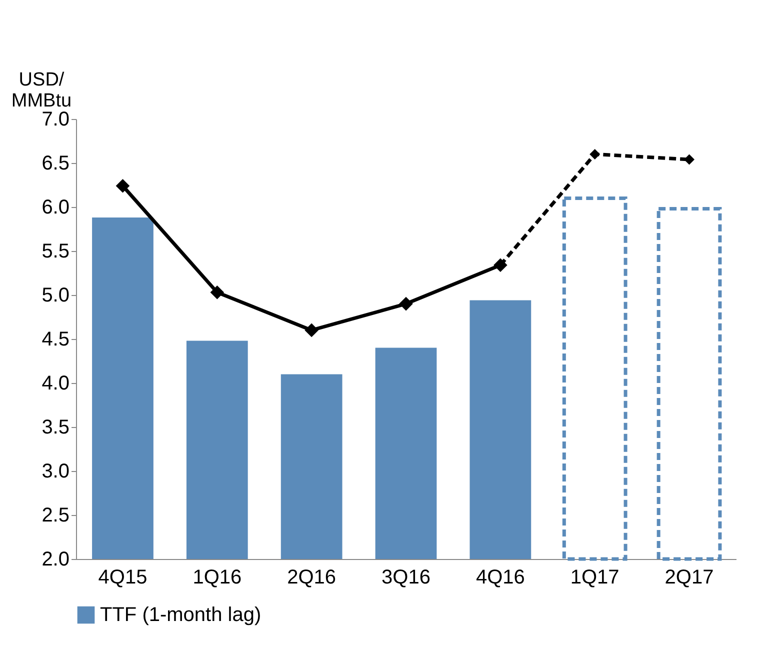  Describe the element at coordinates (56, 251) in the screenshot. I see `y-tick-label: 5.5` at that location.